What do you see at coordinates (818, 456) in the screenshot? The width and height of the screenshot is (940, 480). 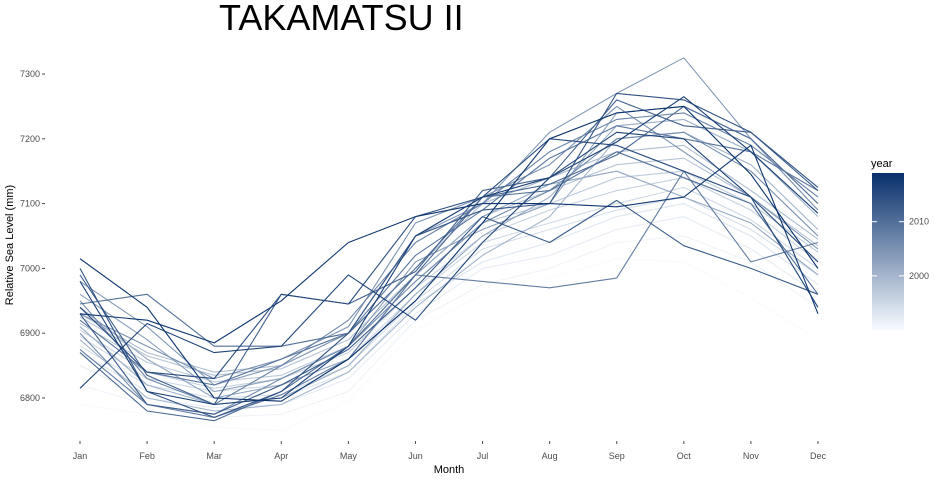 I see `x-tick-label: Dec` at bounding box center [818, 456].